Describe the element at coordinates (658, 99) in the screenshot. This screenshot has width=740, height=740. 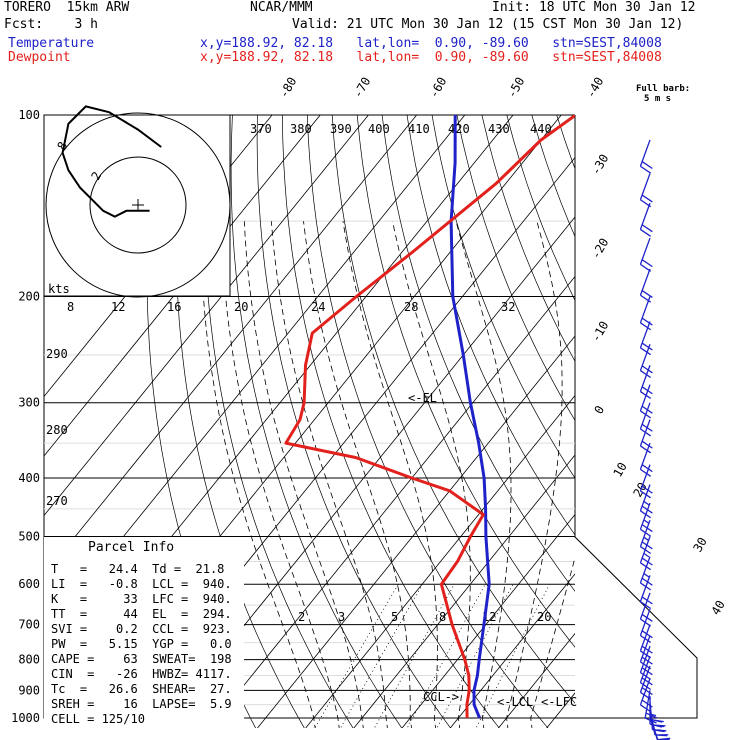
I see `barb-legend-sub: 5 m s` at that location.